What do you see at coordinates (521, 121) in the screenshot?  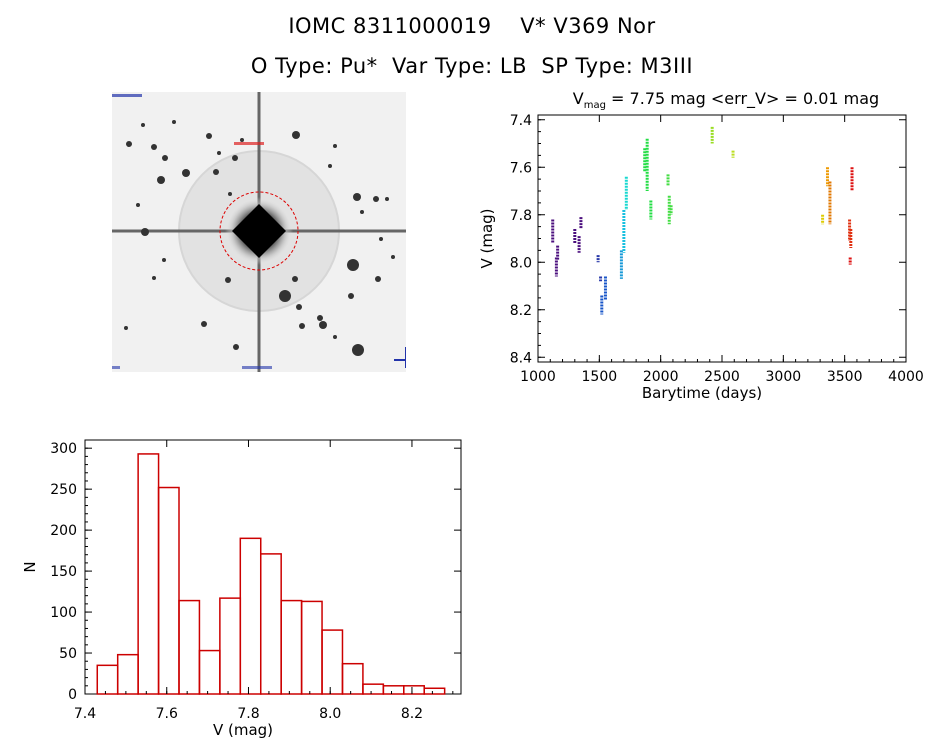 I see `y-tick-label: 7.4` at bounding box center [521, 121].